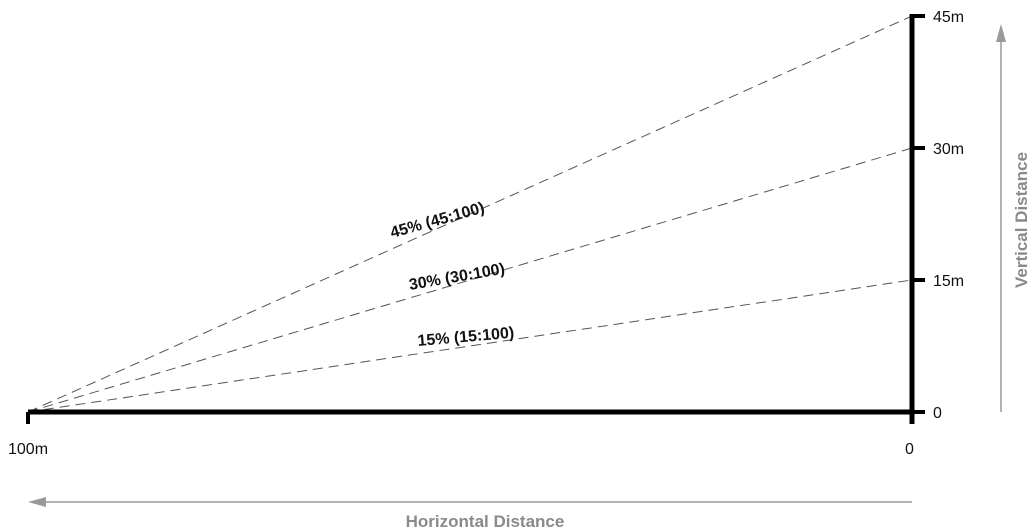 The height and width of the screenshot is (531, 1034). What do you see at coordinates (909, 449) in the screenshot?
I see `horizontal-label-right: 0` at bounding box center [909, 449].